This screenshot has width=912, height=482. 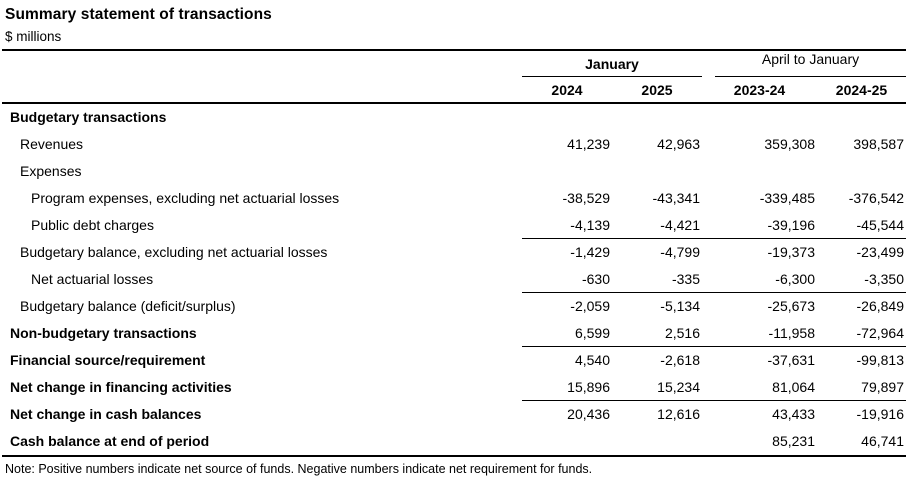 I want to click on units-label: $ millions, so click(x=33, y=36).